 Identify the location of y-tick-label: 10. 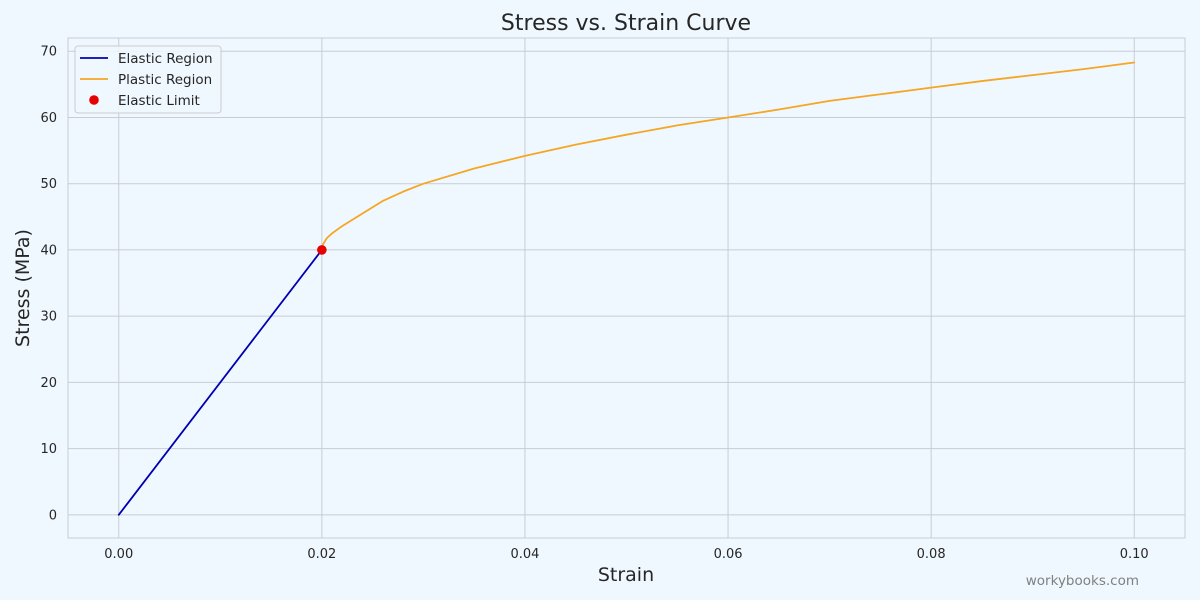
(48, 449).